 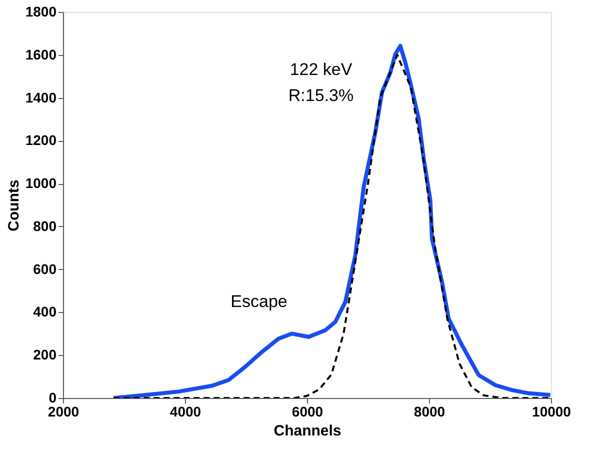 I want to click on y-tick-label: 1600, so click(x=41, y=54).